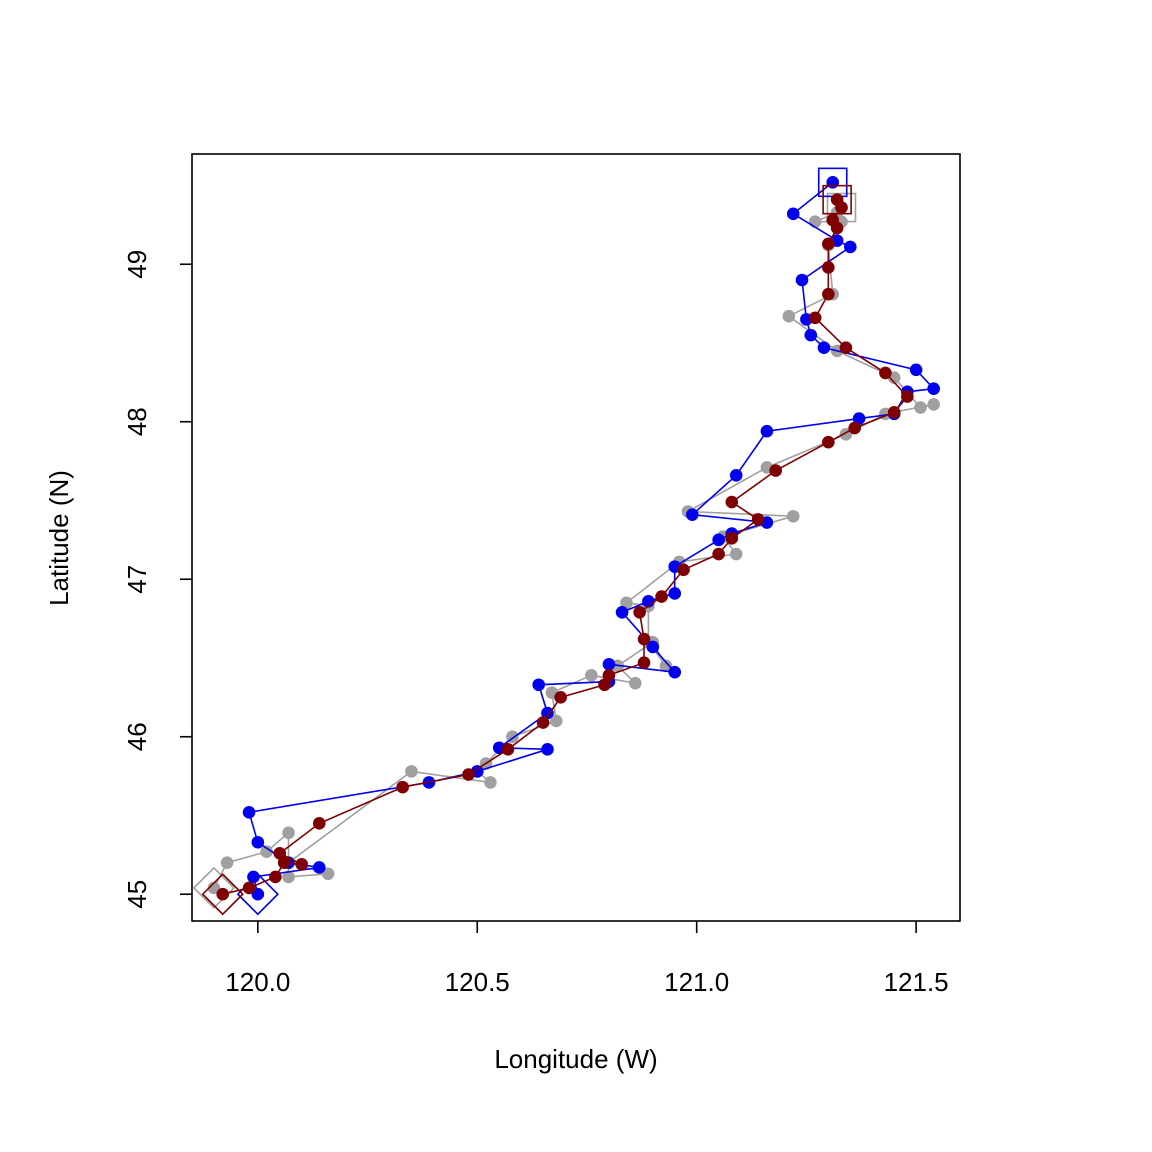 This screenshot has width=1152, height=1152. What do you see at coordinates (59, 538) in the screenshot?
I see `y-axis-label: Latitude (N)` at bounding box center [59, 538].